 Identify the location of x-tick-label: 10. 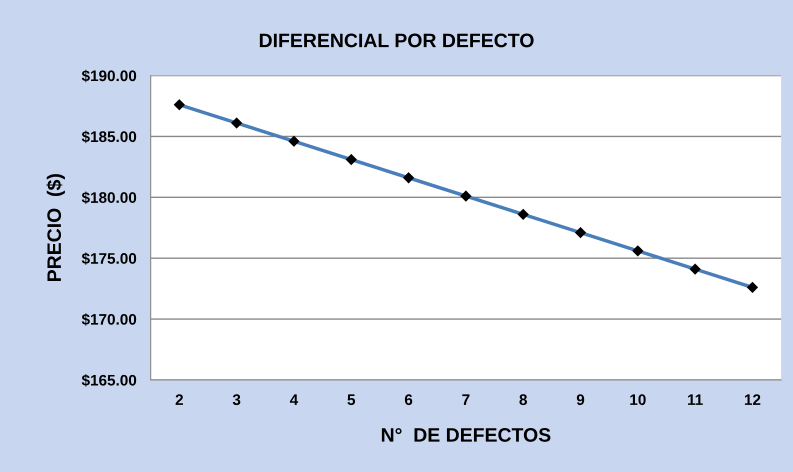
(638, 400).